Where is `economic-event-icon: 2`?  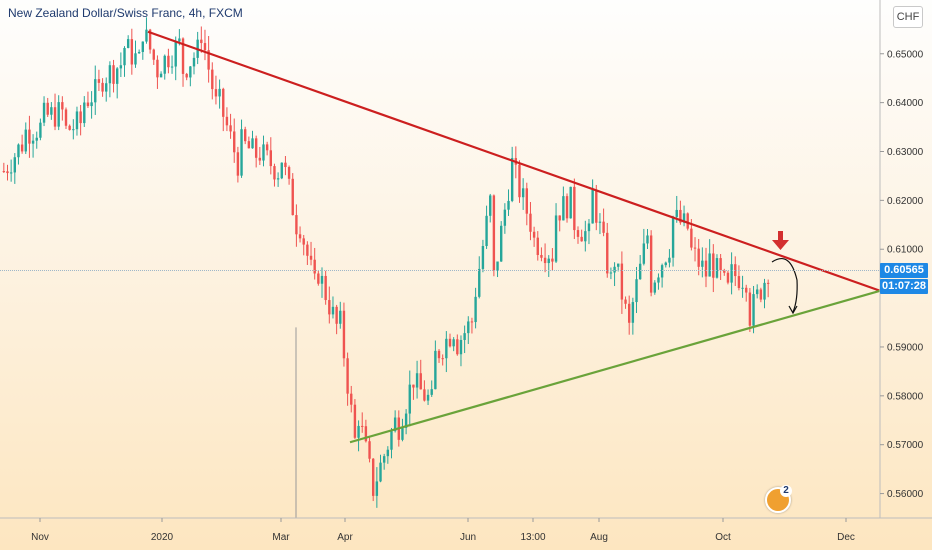 economic-event-icon: 2 is located at coordinates (778, 499).